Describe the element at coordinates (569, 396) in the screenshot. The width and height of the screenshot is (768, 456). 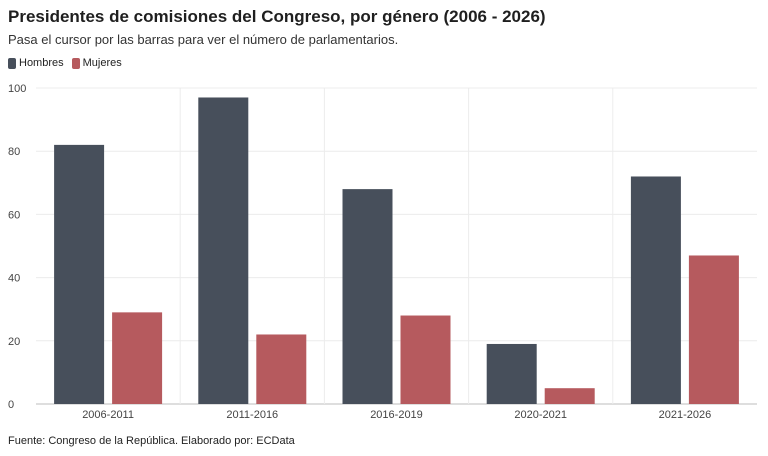
I see `bar-mujeres-2020-2021` at that location.